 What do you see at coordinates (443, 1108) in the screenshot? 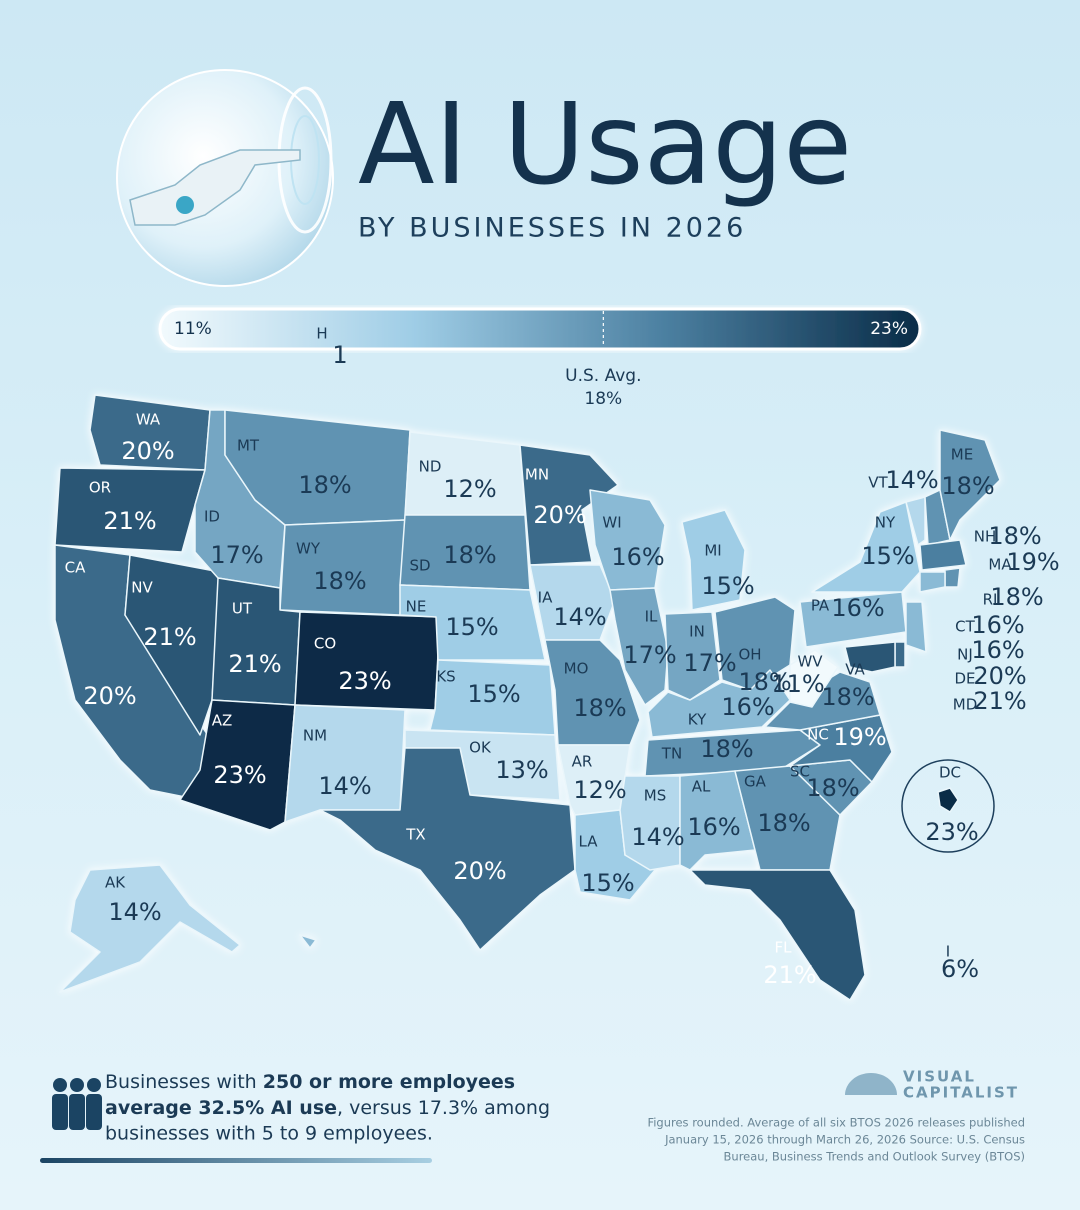
I see `callout-text: , versus 17.3% among` at bounding box center [443, 1108].